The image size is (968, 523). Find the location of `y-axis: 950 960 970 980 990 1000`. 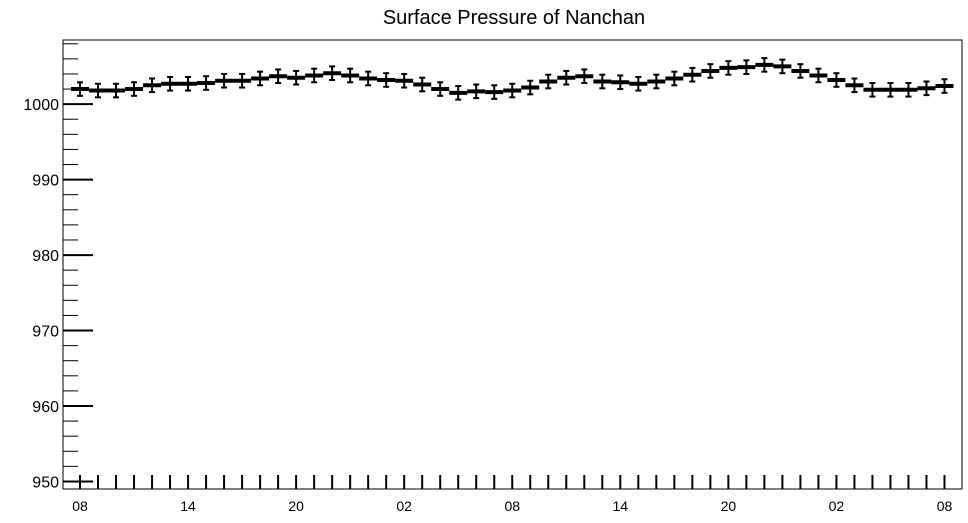

y-axis: 950 960 970 980 990 1000 is located at coordinates (58, 267).